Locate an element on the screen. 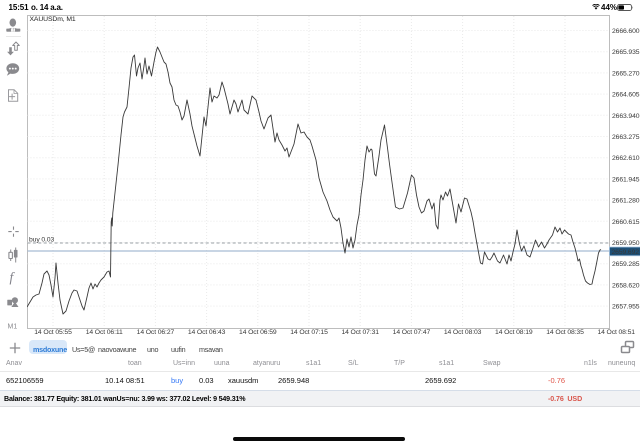  svg-text: 2659.285 is located at coordinates (626, 264).